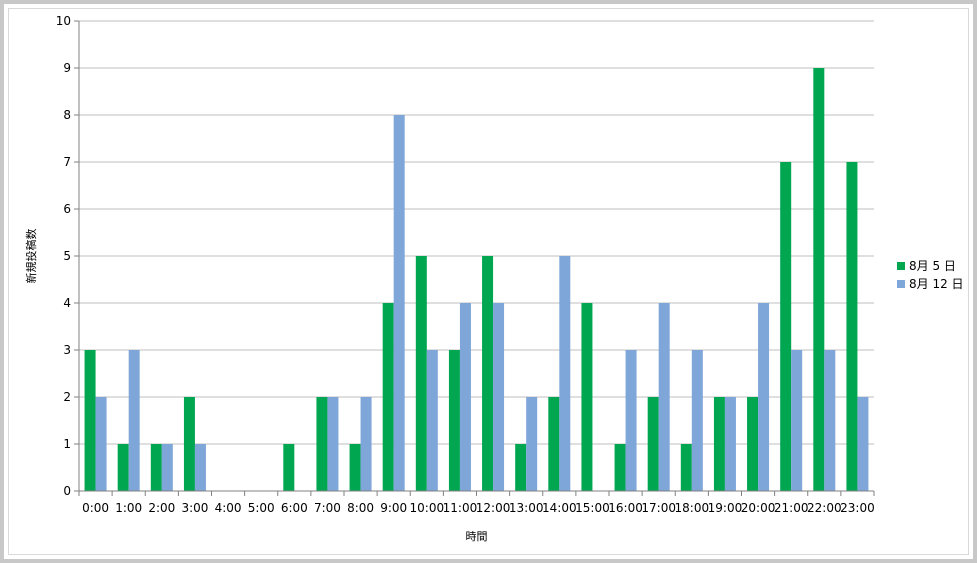  What do you see at coordinates (658, 508) in the screenshot?
I see `x-tick-label: 17:00` at bounding box center [658, 508].